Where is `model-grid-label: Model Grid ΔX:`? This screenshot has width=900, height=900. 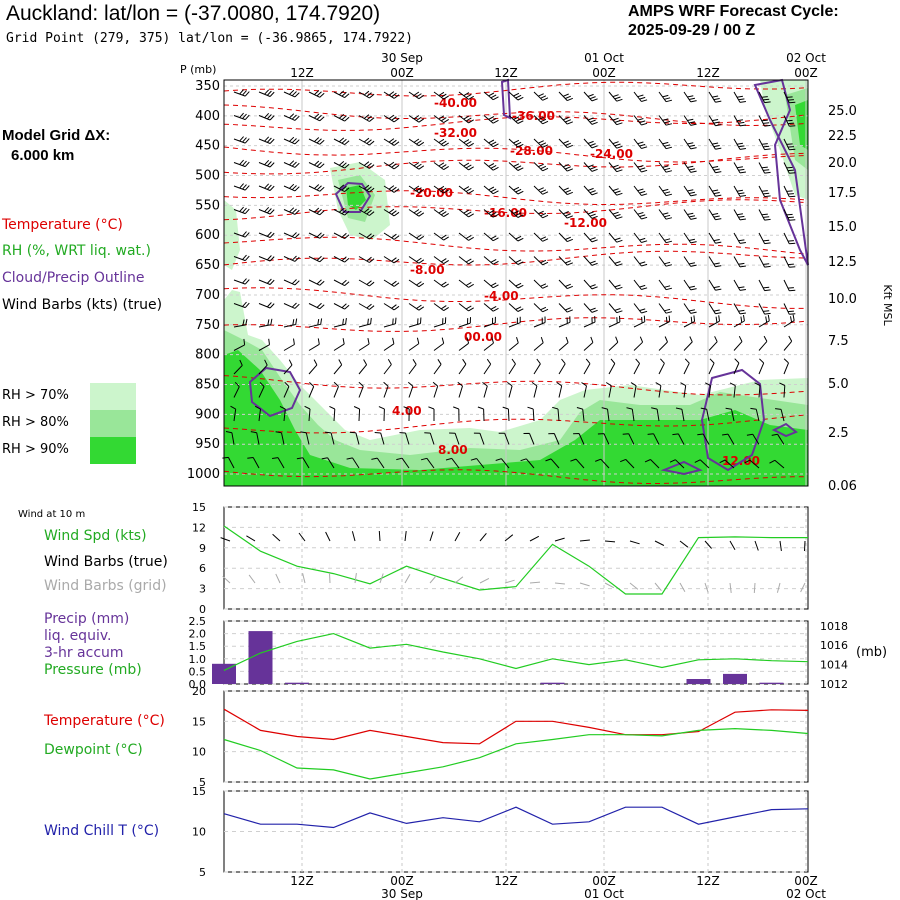
model-grid-label: Model Grid ΔX: is located at coordinates (56, 135).